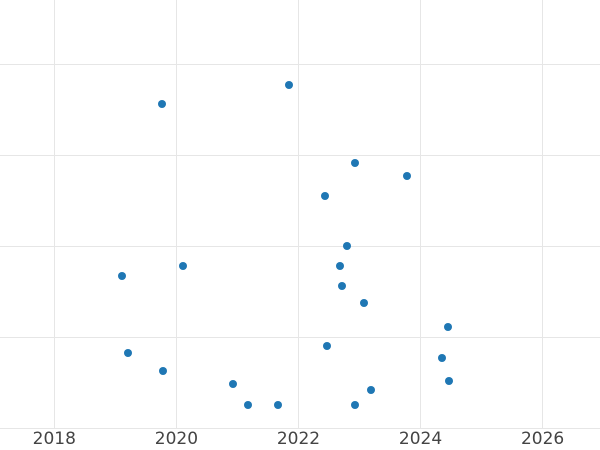  Describe the element at coordinates (542, 439) in the screenshot. I see `x-tick-label: 2026` at that location.